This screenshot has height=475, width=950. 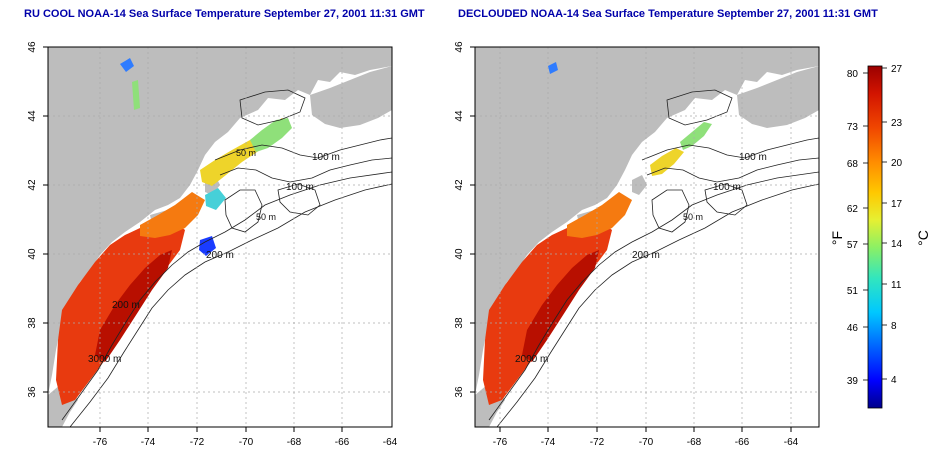 I want to click on right-sst-yellow, so click(x=667, y=162).